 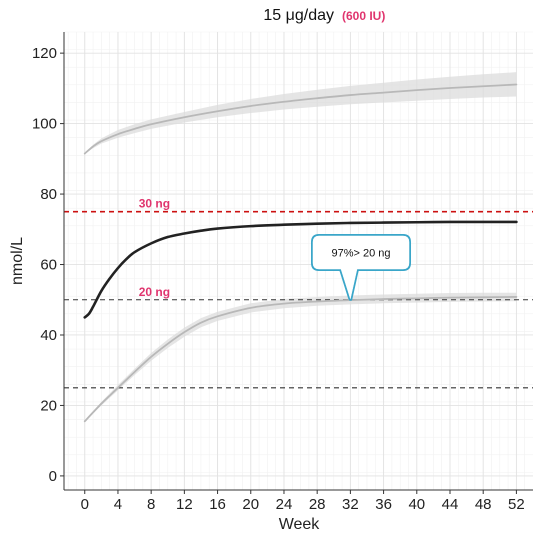 What do you see at coordinates (48, 335) in the screenshot?
I see `y-tick-label: 40` at bounding box center [48, 335].